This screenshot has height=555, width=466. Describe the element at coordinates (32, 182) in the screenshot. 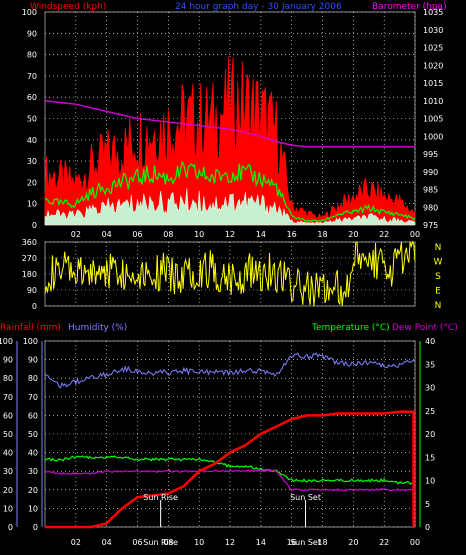

I see `windspeed-tick-label: 20` at that location.